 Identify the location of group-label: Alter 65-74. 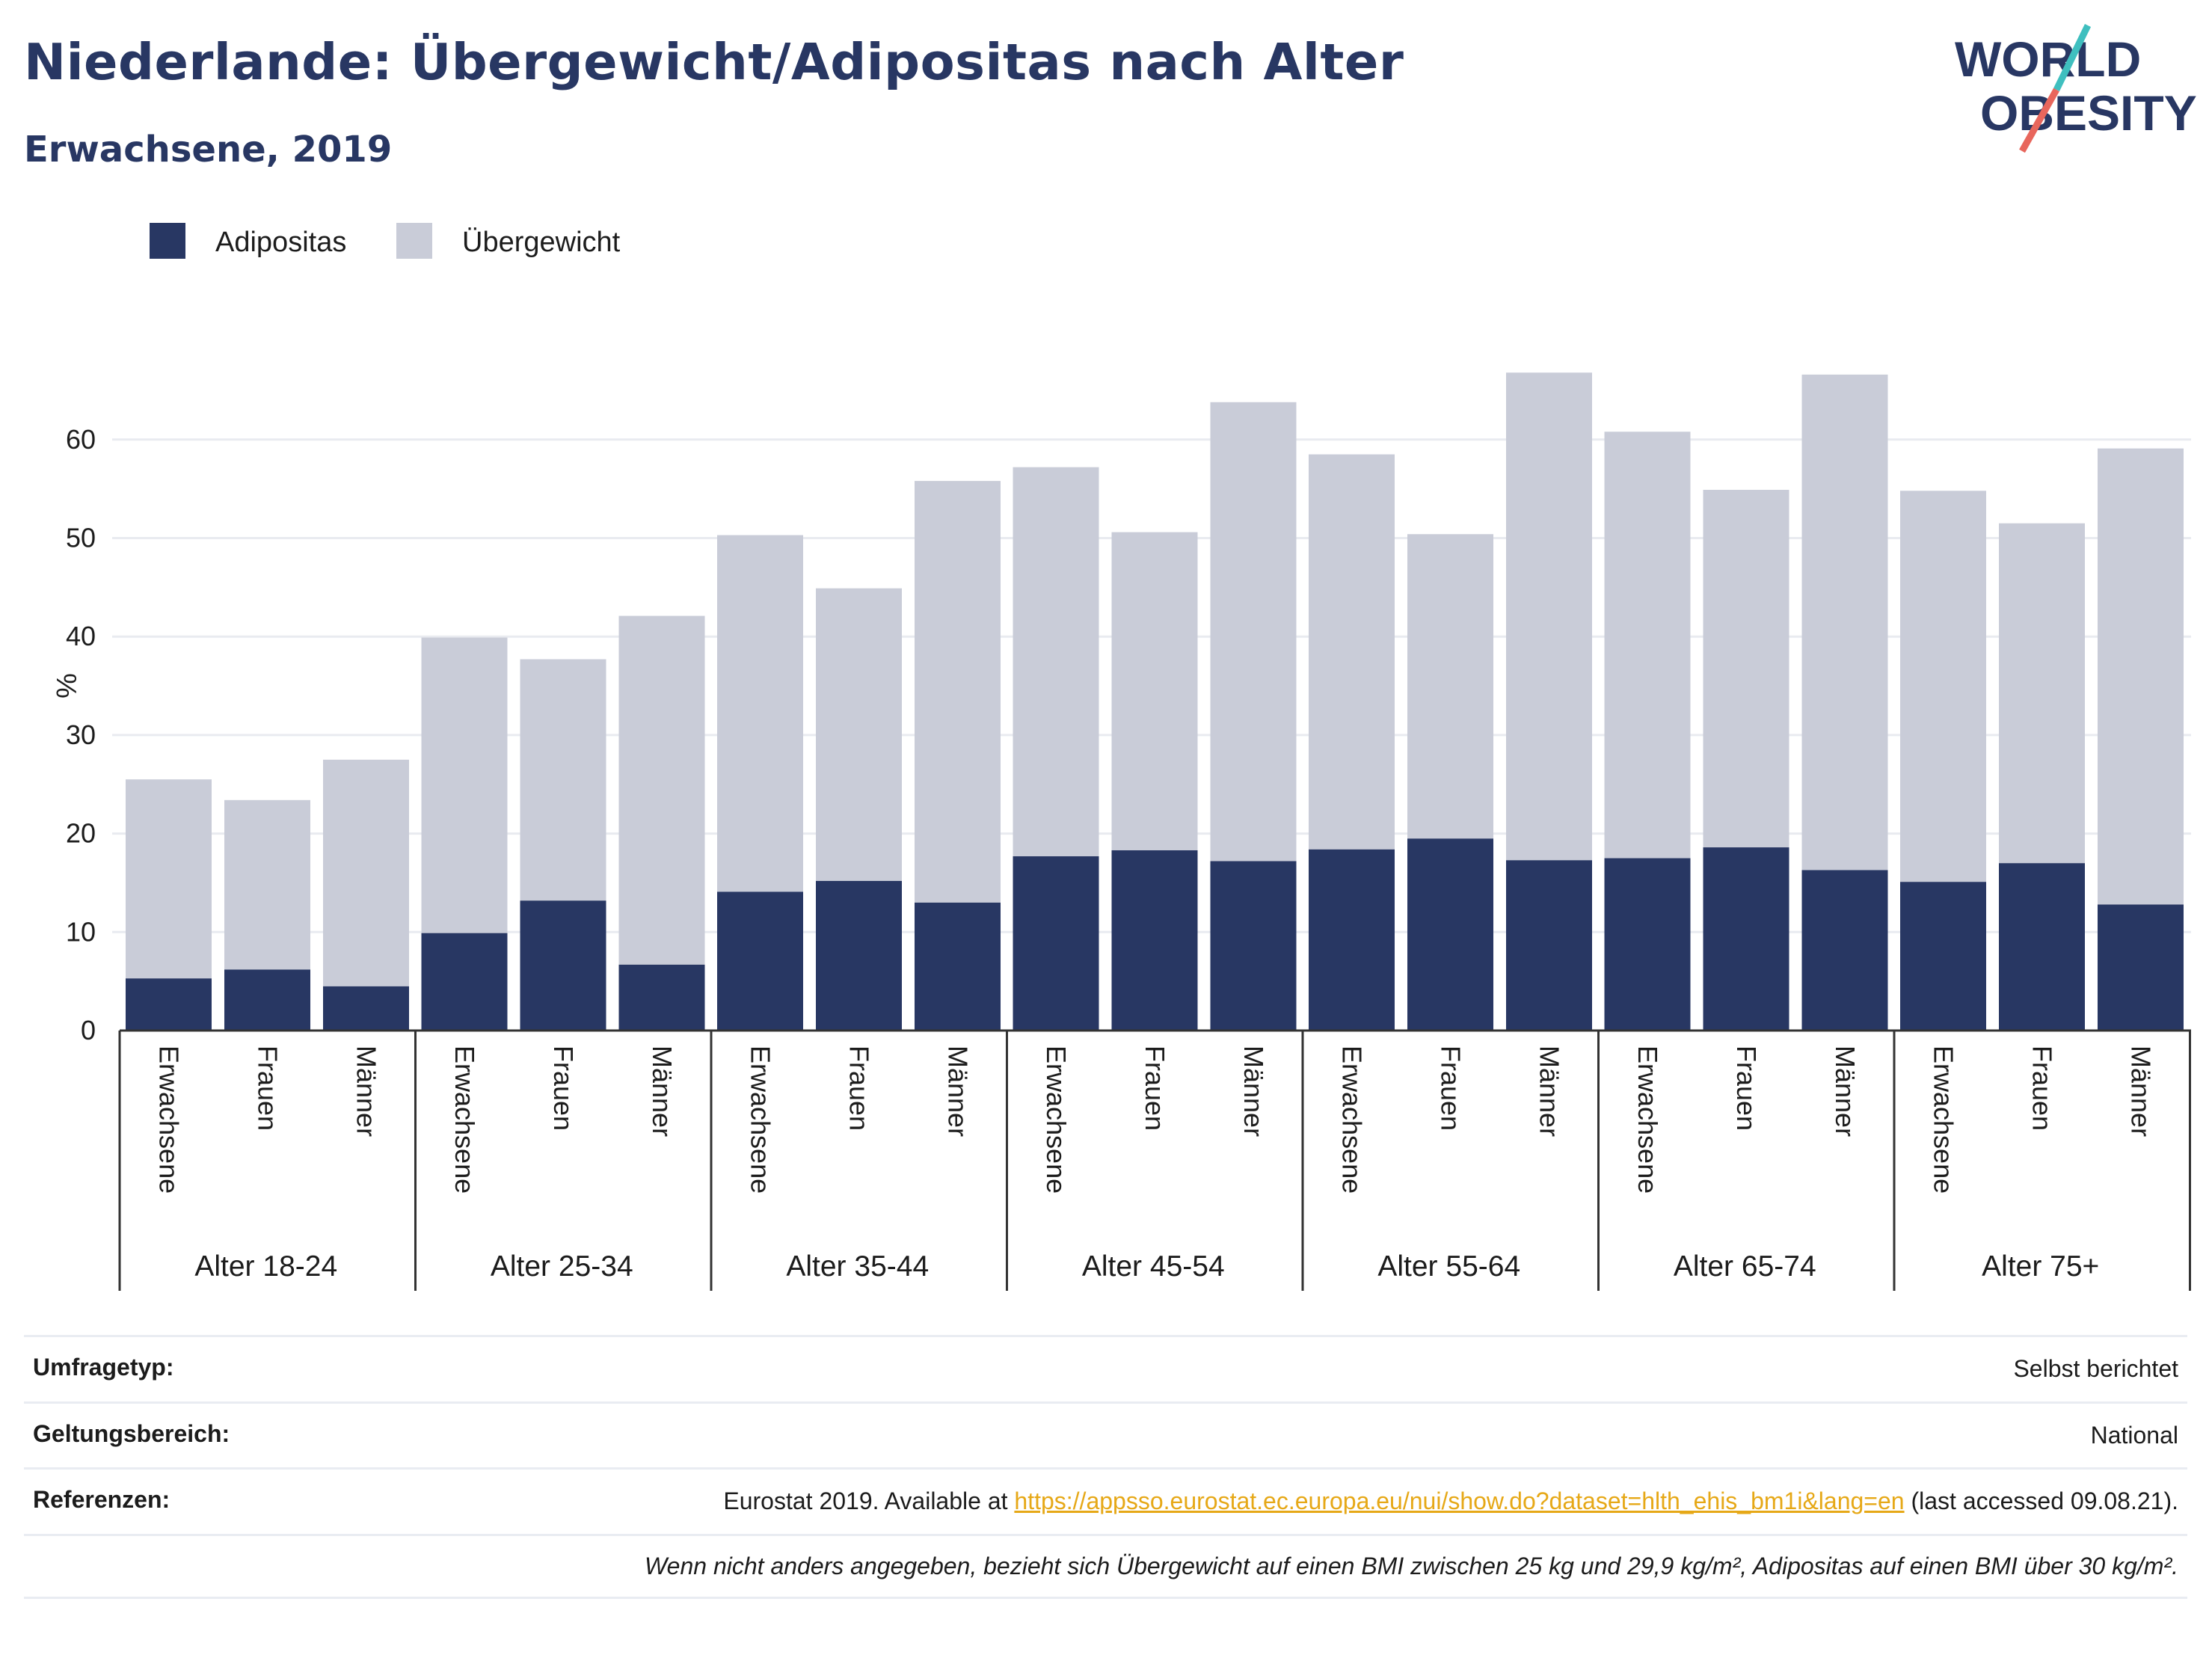
(1745, 1266).